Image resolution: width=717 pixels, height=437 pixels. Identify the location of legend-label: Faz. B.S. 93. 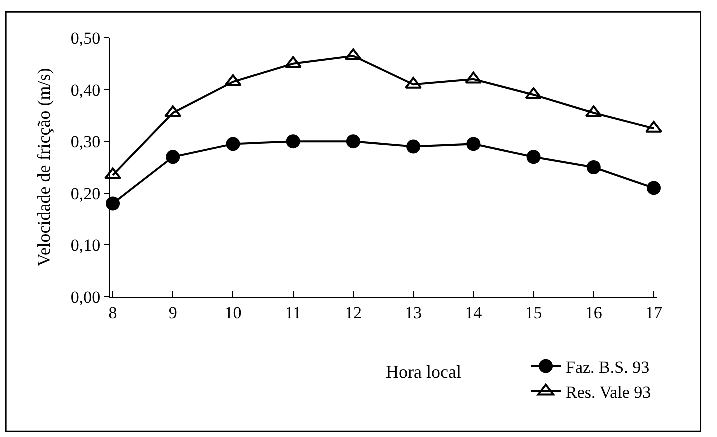
(608, 367).